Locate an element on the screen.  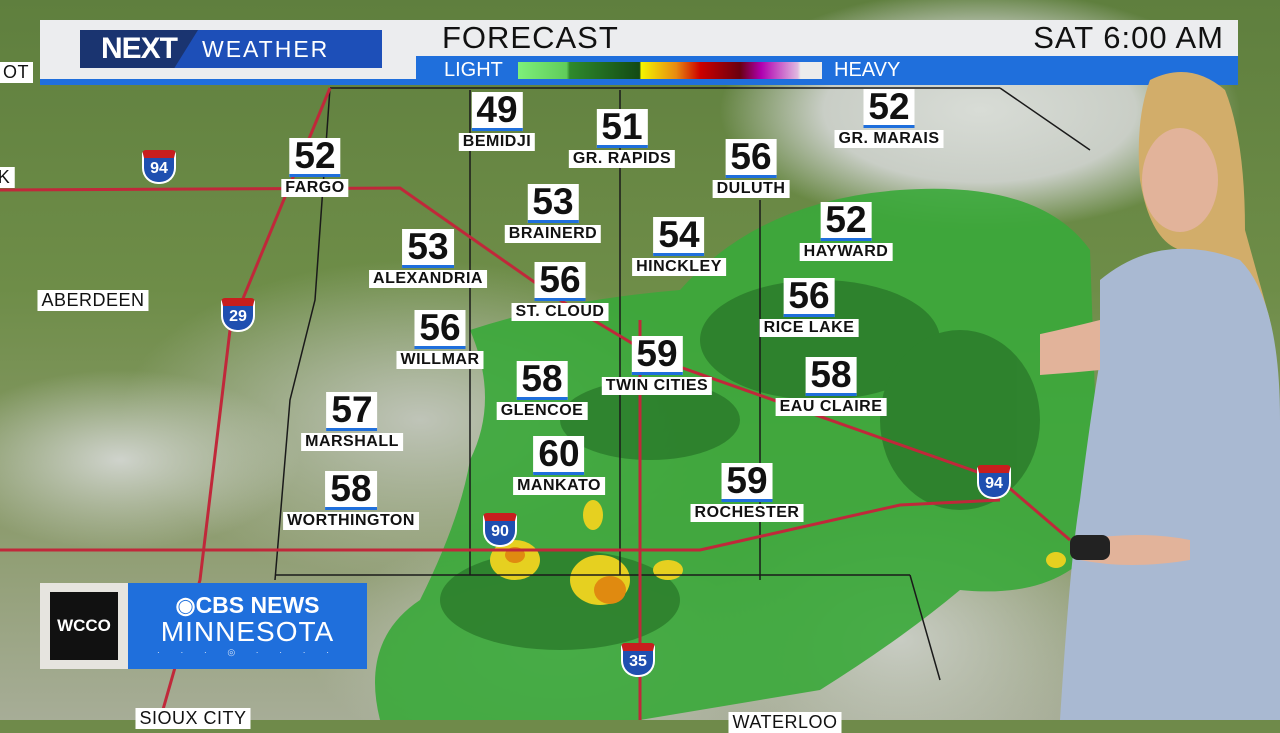
city-marker: 49 BEMIDJI is located at coordinates (497, 121).